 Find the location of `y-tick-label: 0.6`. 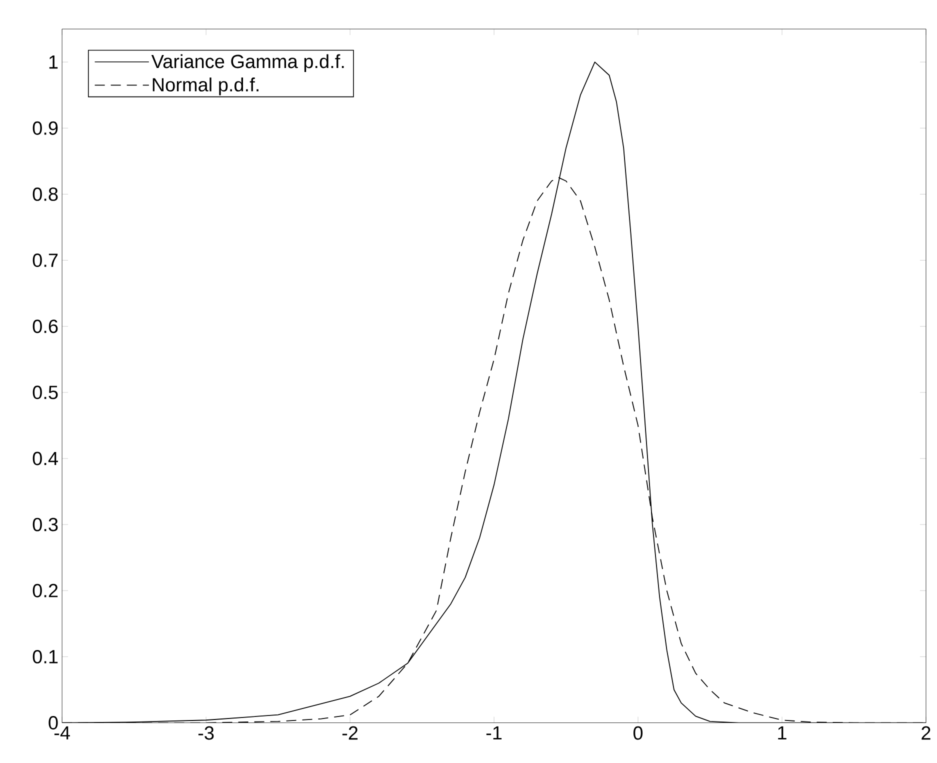

y-tick-label: 0.6 is located at coordinates (45, 327).